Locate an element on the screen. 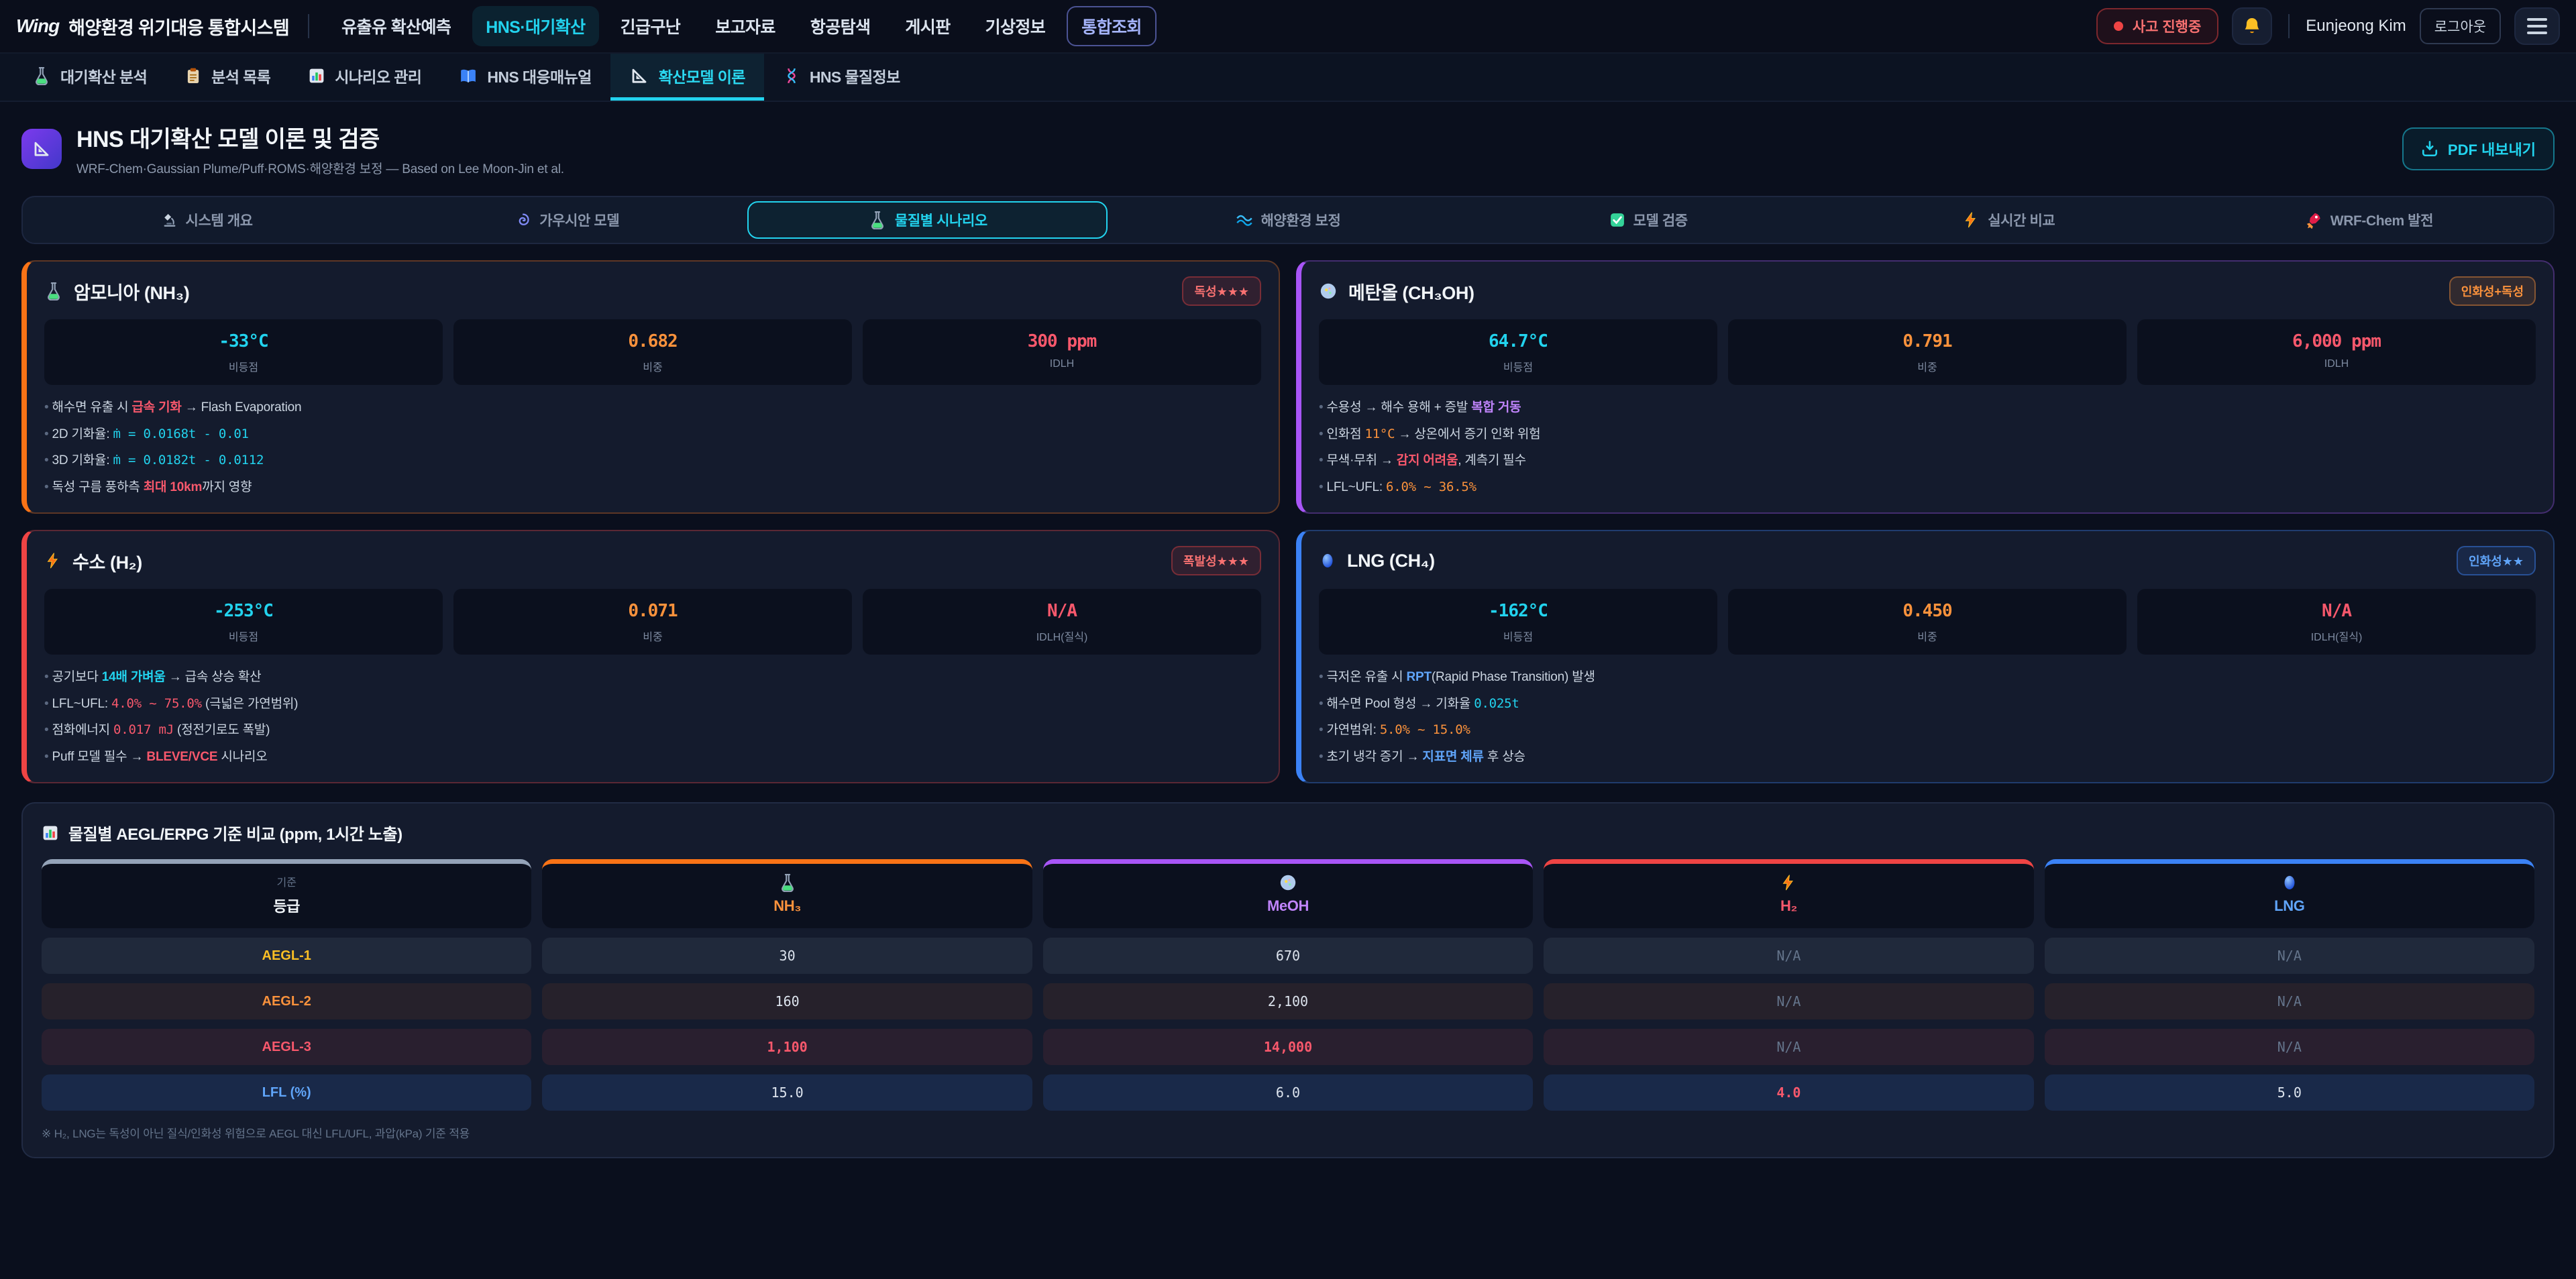 The image size is (2576, 1279). table-col-header-NH₃: NH₃ is located at coordinates (787, 894).